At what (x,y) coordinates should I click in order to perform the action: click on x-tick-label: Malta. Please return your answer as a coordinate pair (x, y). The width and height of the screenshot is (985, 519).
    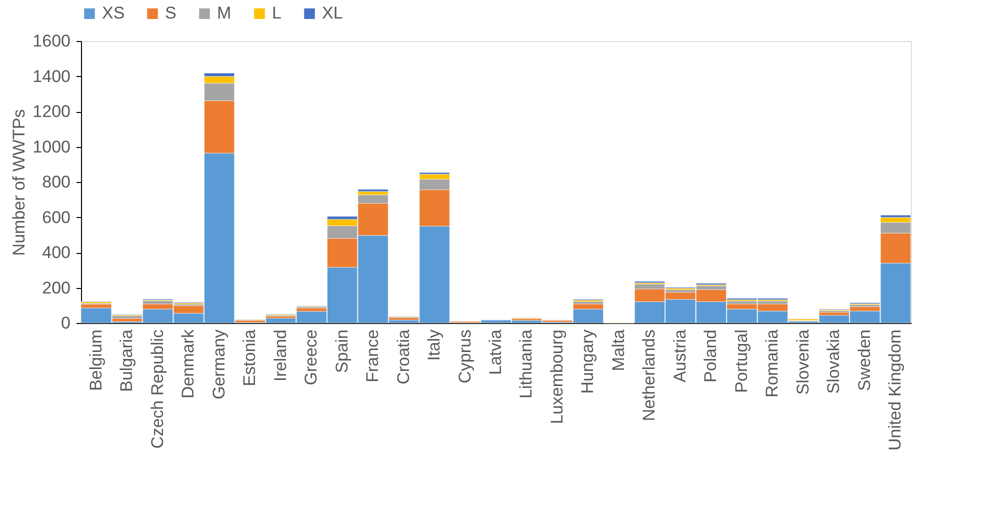
    Looking at the image, I should click on (618, 350).